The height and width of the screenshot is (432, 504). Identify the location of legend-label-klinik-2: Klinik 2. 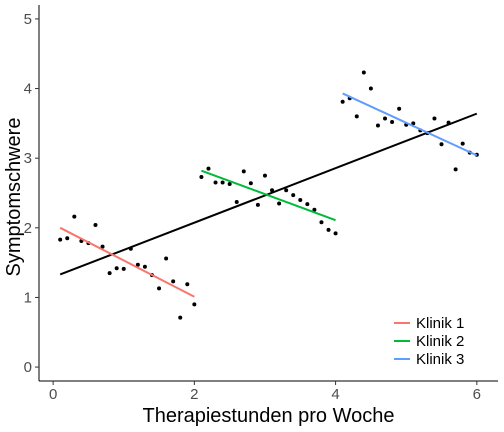
(440, 341).